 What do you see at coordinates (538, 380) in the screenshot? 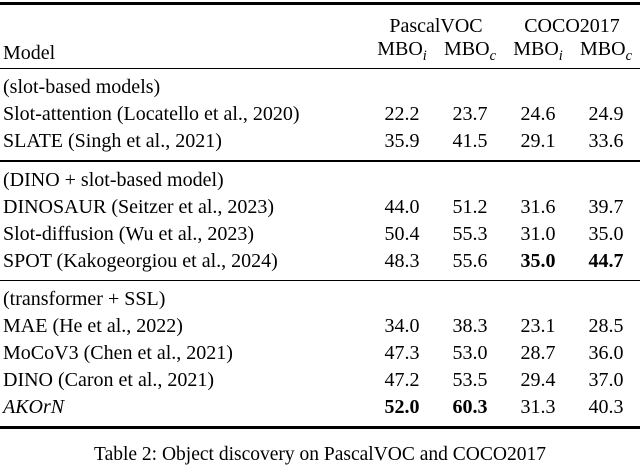
I see `metric-value: 29.4` at bounding box center [538, 380].